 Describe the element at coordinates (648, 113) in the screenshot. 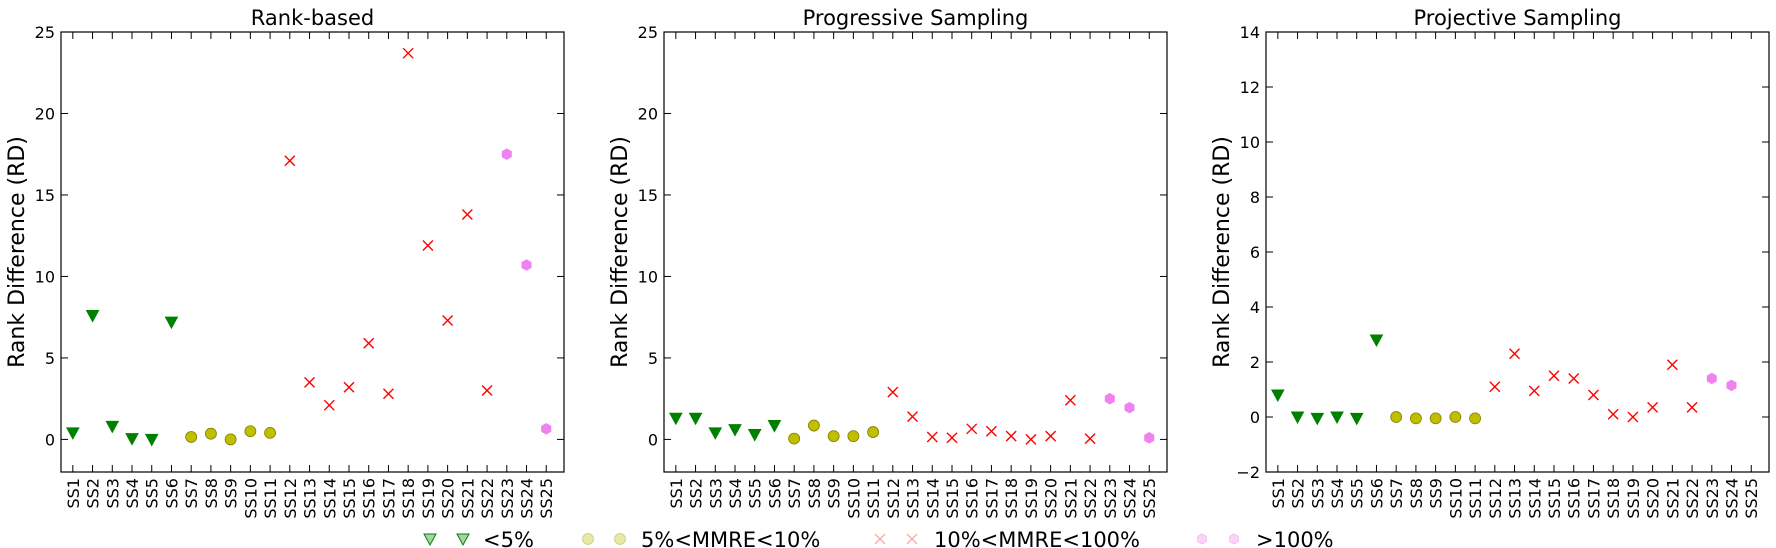

I see `y-tick-label: 20` at that location.